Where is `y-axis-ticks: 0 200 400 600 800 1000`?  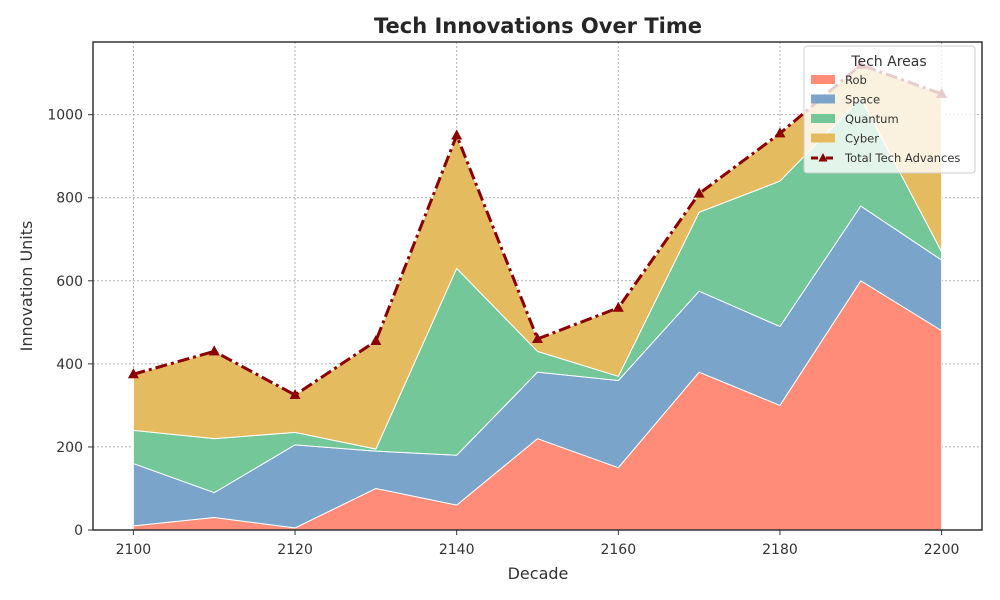
y-axis-ticks: 0 200 400 600 800 1000 is located at coordinates (70, 323).